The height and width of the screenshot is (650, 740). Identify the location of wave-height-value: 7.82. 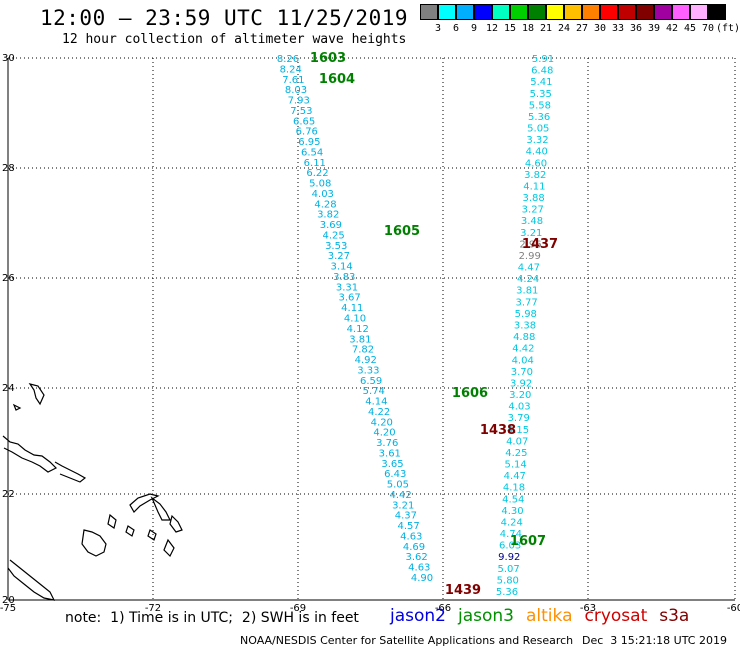
(363, 350).